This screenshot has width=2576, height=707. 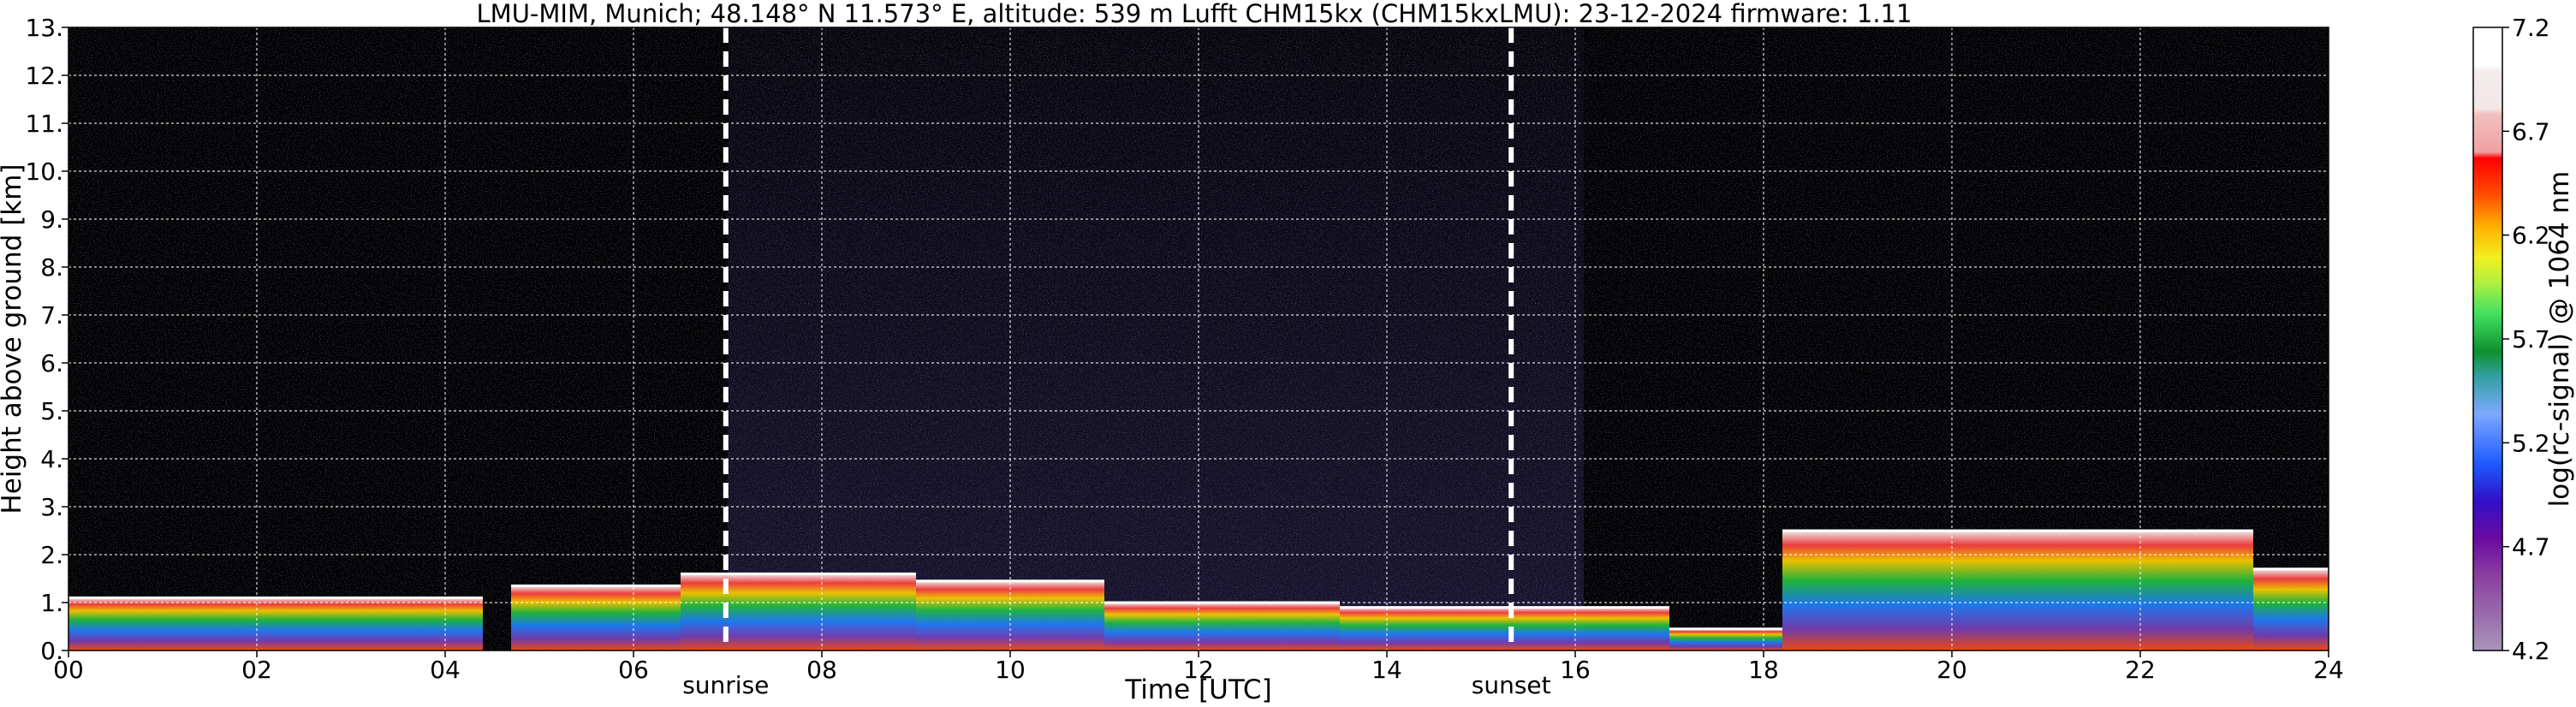 What do you see at coordinates (1575, 670) in the screenshot?
I see `x-tick-label: 16` at bounding box center [1575, 670].